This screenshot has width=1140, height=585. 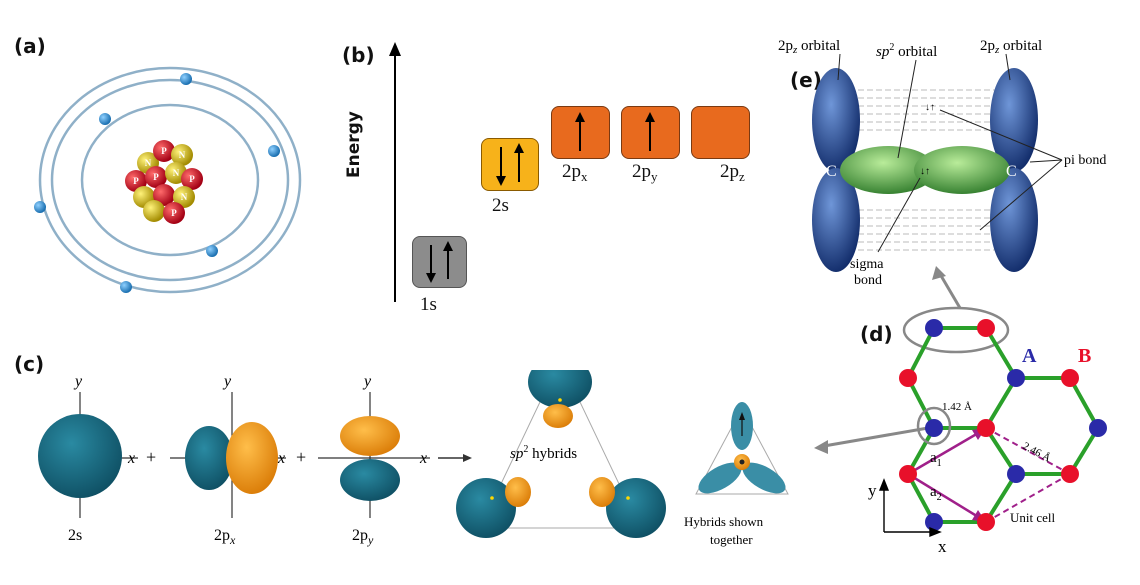 What do you see at coordinates (1011, 47) in the screenshot?
I see `pz-orbital-right-label: 2pz orbital` at bounding box center [1011, 47].